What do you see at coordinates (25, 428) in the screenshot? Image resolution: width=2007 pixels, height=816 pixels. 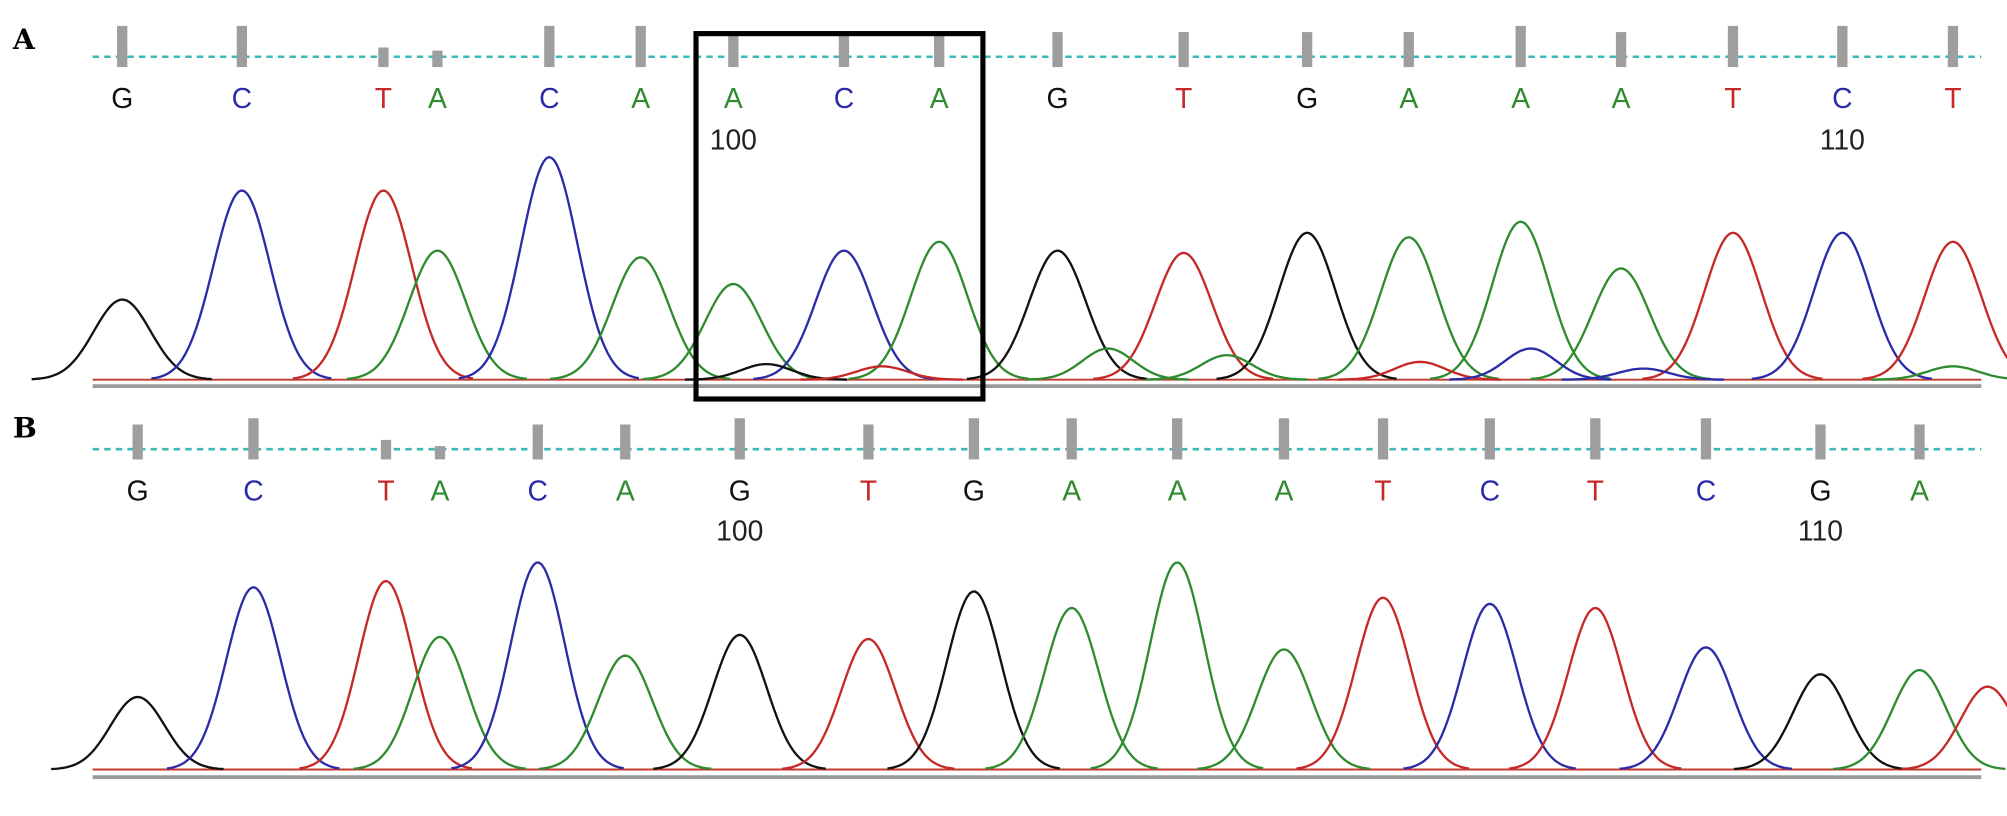 I see `panel-label-b: B` at bounding box center [25, 428].